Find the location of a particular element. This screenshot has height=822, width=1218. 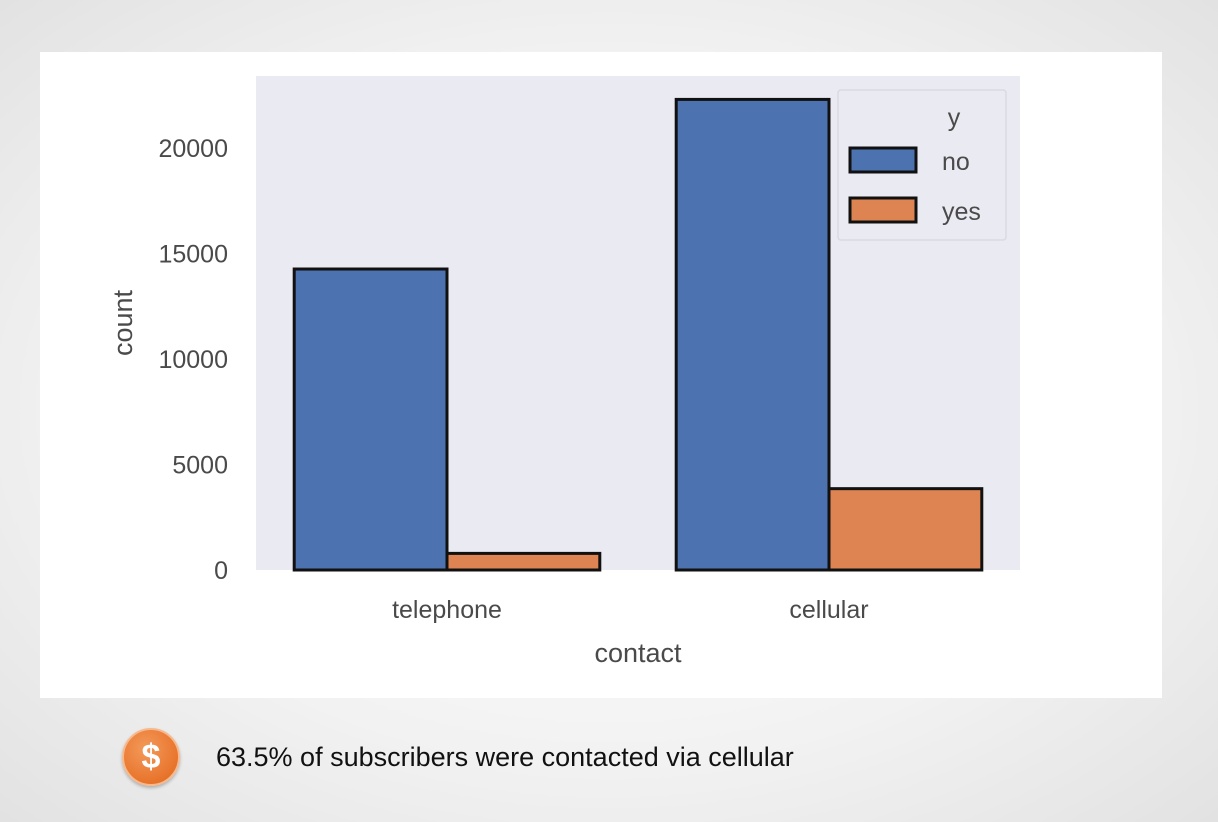

dollar-symbol: $ is located at coordinates (151, 756).